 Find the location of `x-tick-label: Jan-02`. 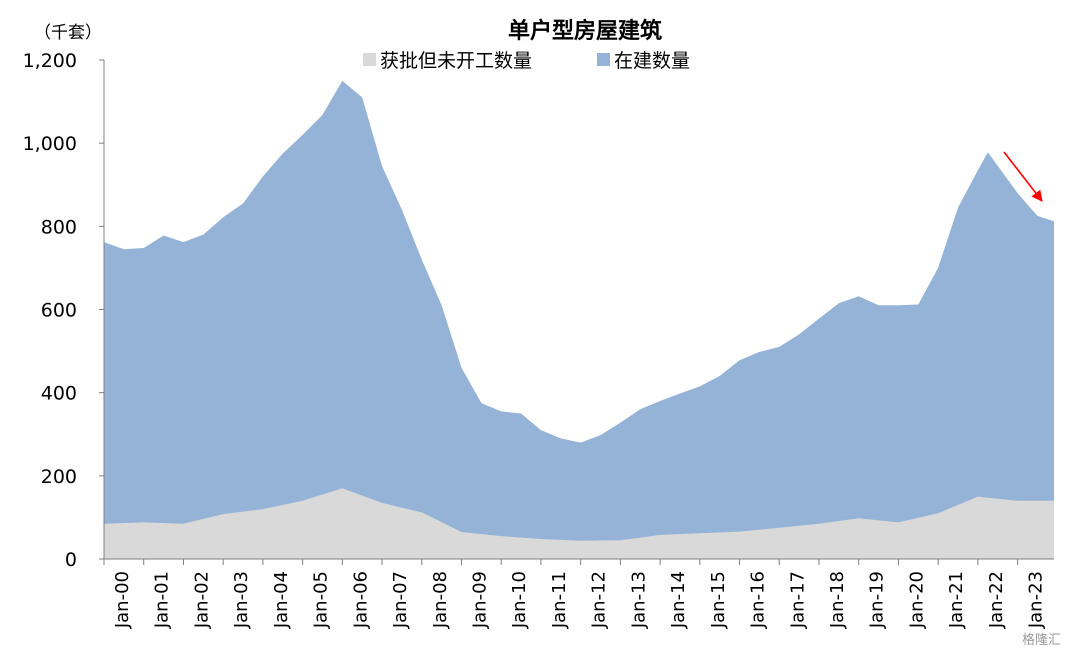

x-tick-label: Jan-02 is located at coordinates (201, 600).